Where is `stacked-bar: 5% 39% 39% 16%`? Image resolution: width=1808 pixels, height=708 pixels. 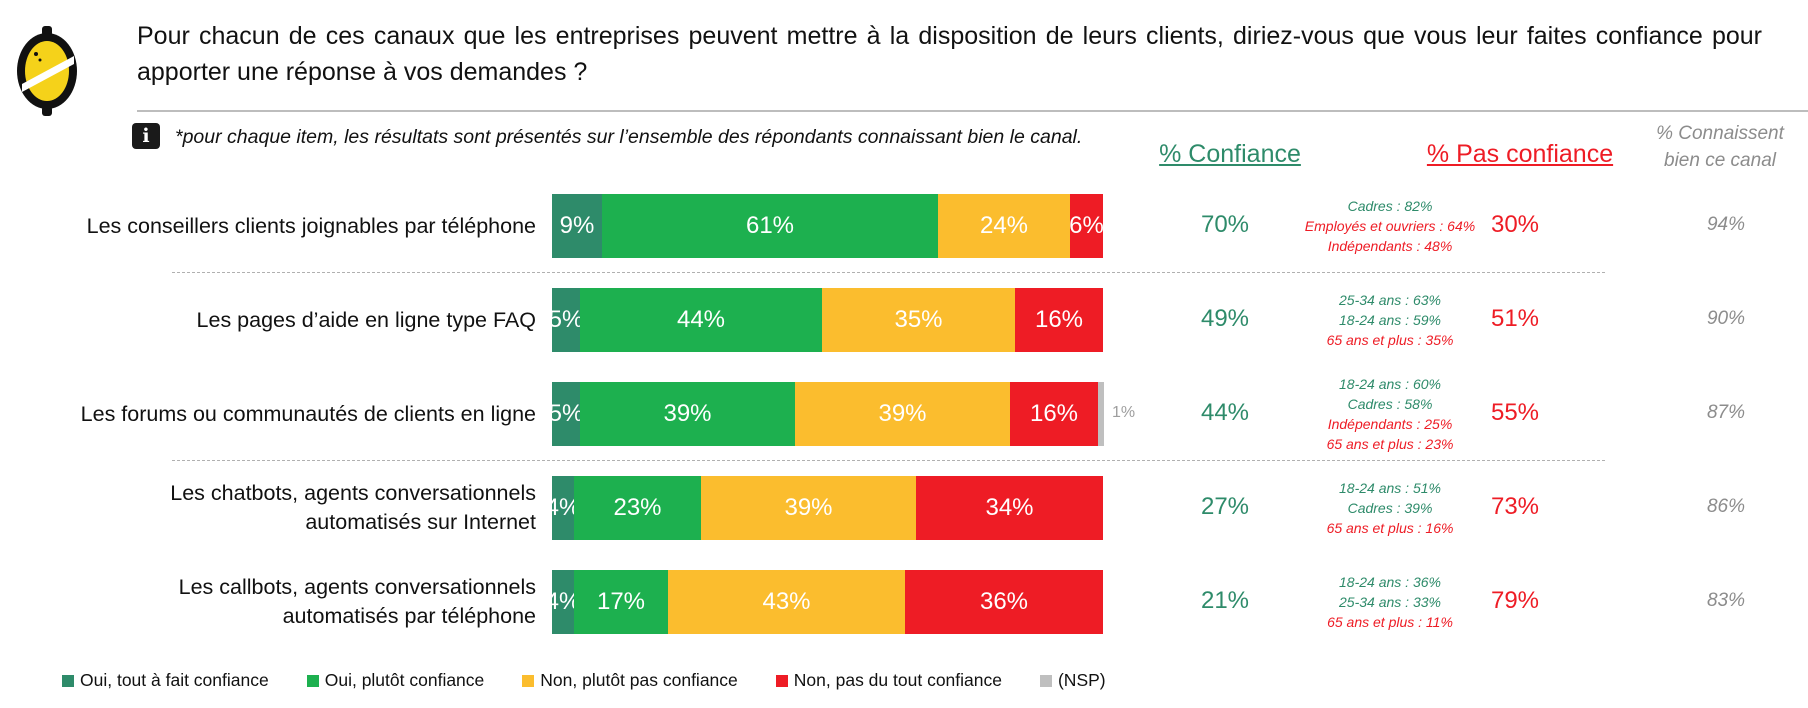 stacked-bar: 5% 39% 39% 16% is located at coordinates (826, 414).